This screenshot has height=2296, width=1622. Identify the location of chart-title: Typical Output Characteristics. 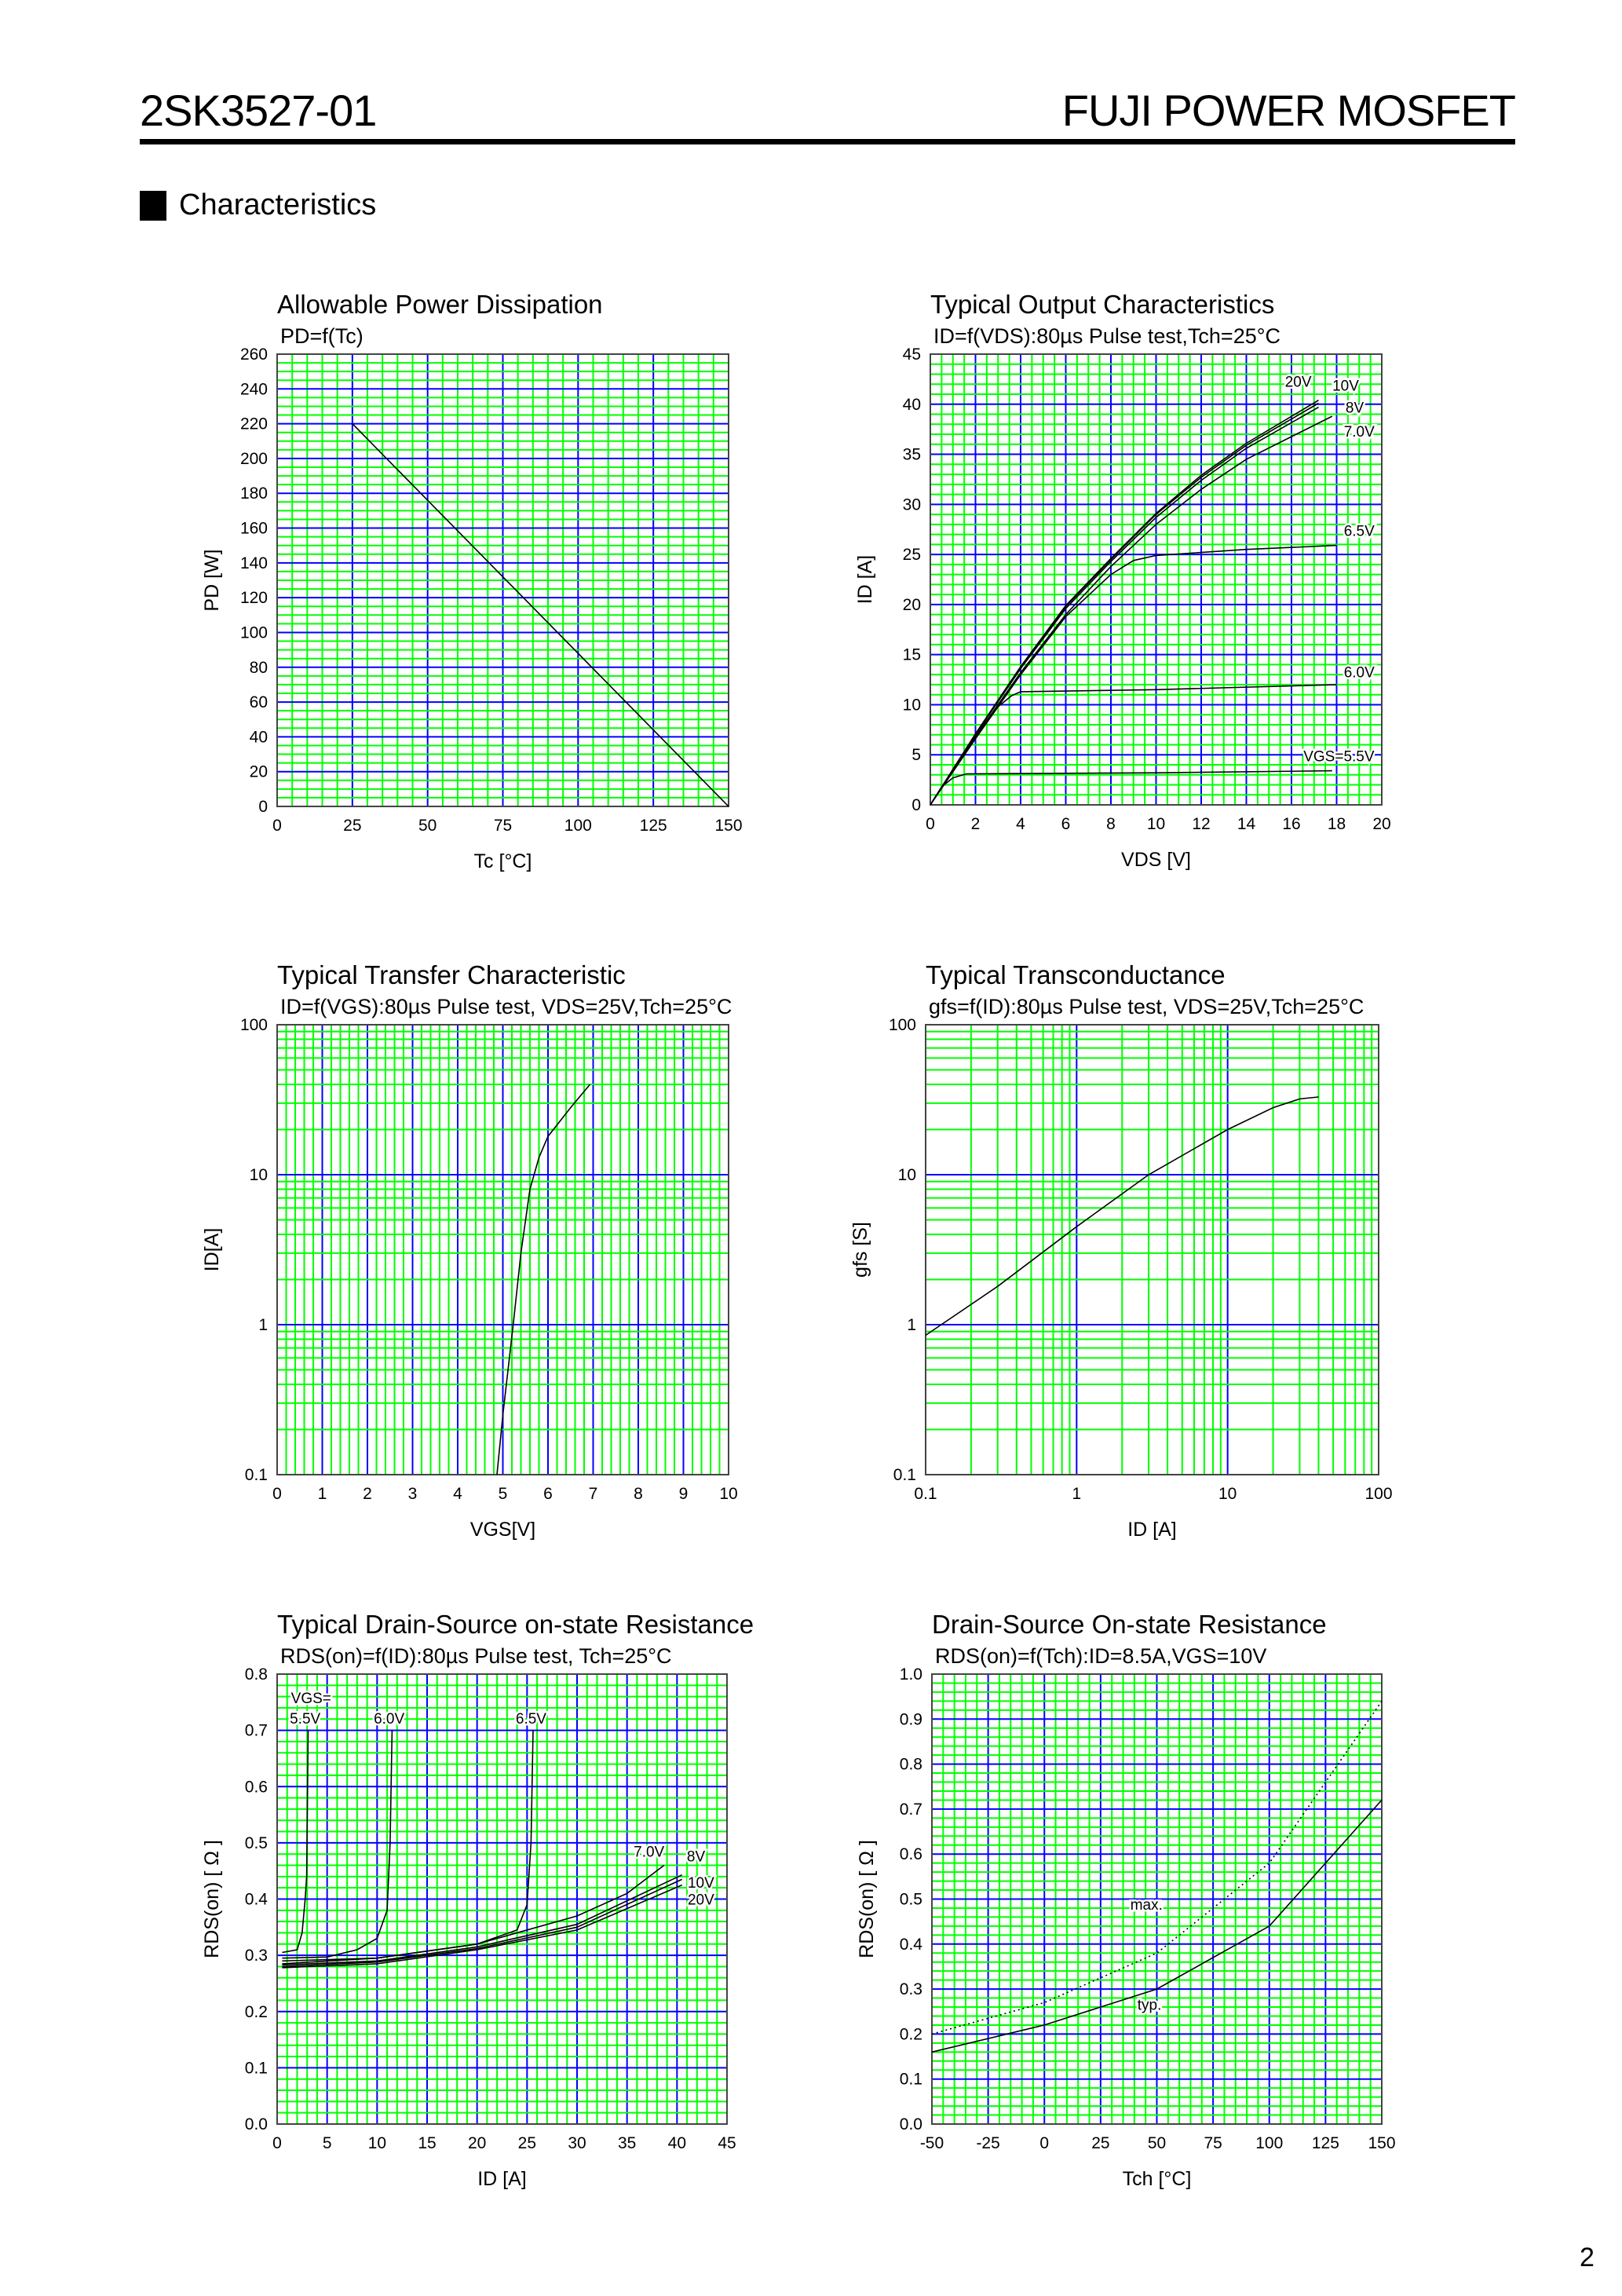
(1102, 304).